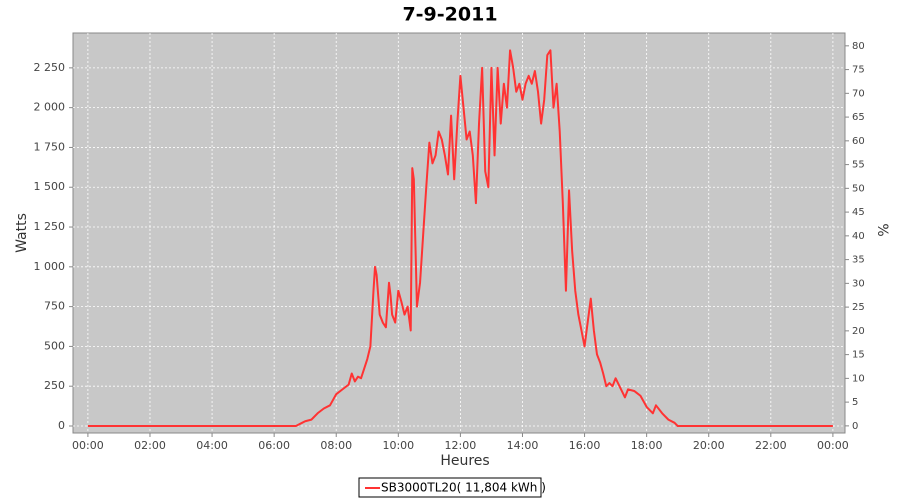  Describe the element at coordinates (50, 146) in the screenshot. I see `y-tick-label: 1 750` at that location.